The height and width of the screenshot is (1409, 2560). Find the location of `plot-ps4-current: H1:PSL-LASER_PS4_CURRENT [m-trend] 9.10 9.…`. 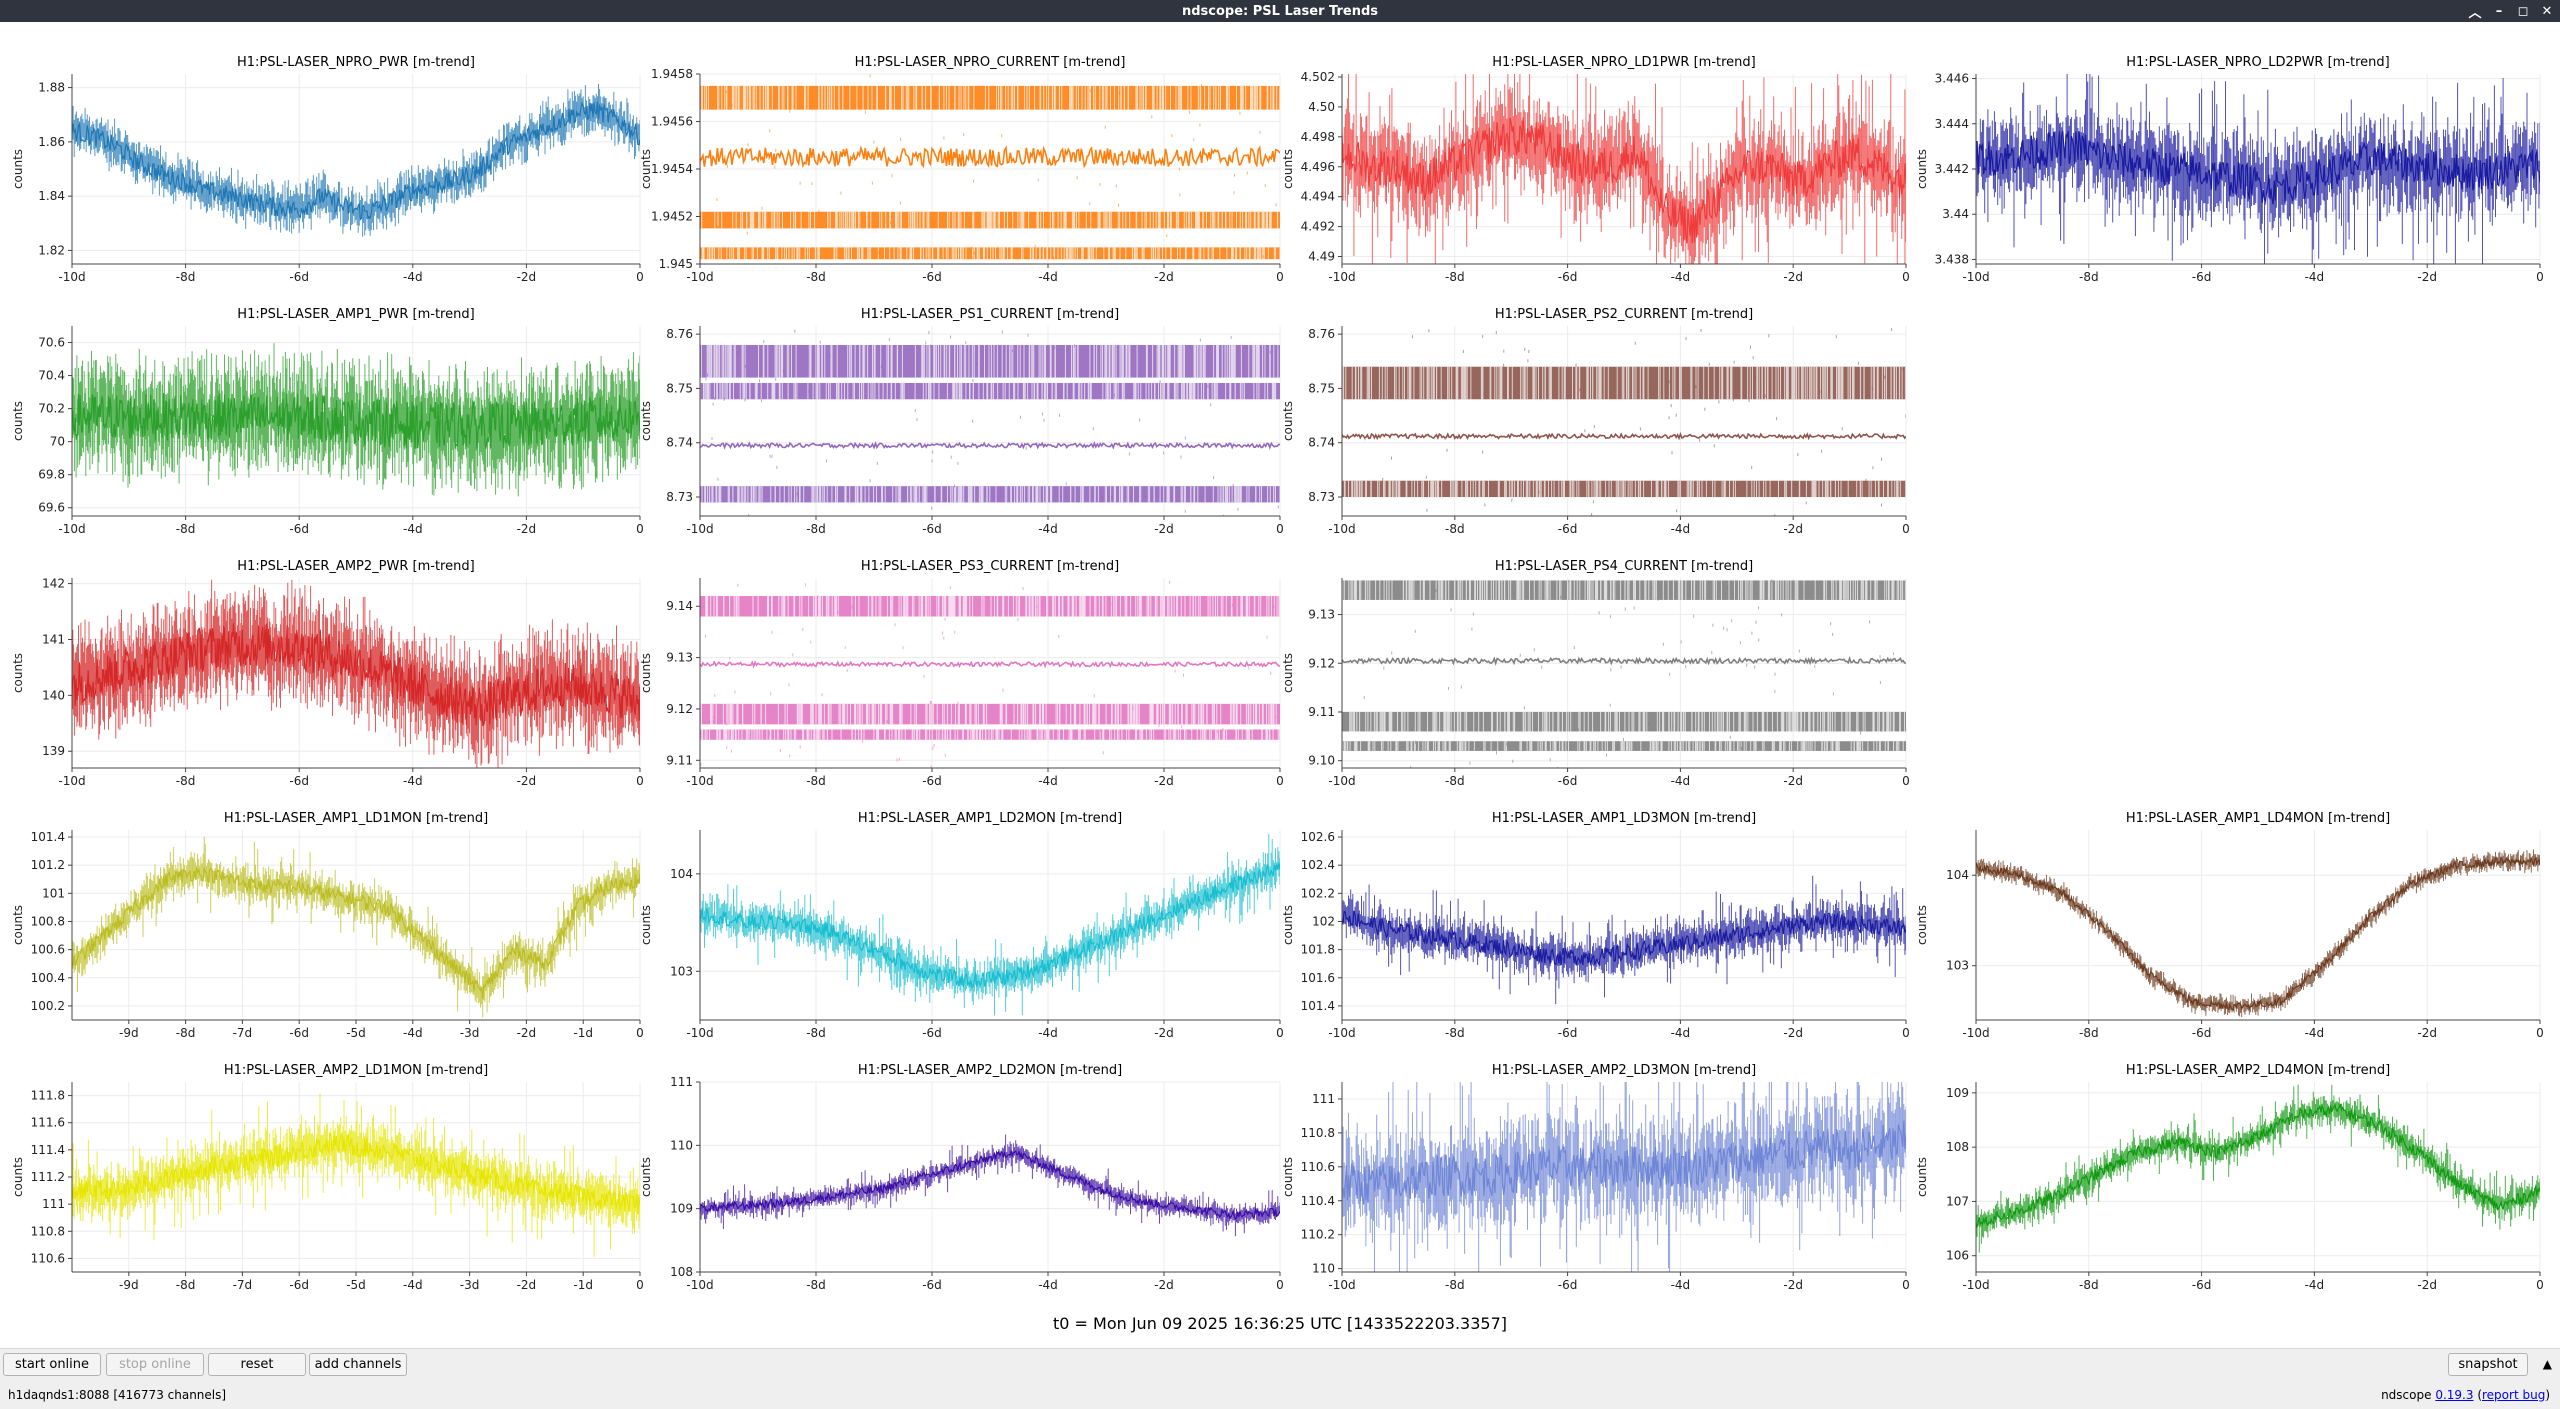

plot-ps4-current: H1:PSL-LASER_PS4_CURRENT [m-trend] 9.10 9.… is located at coordinates (1595, 673).